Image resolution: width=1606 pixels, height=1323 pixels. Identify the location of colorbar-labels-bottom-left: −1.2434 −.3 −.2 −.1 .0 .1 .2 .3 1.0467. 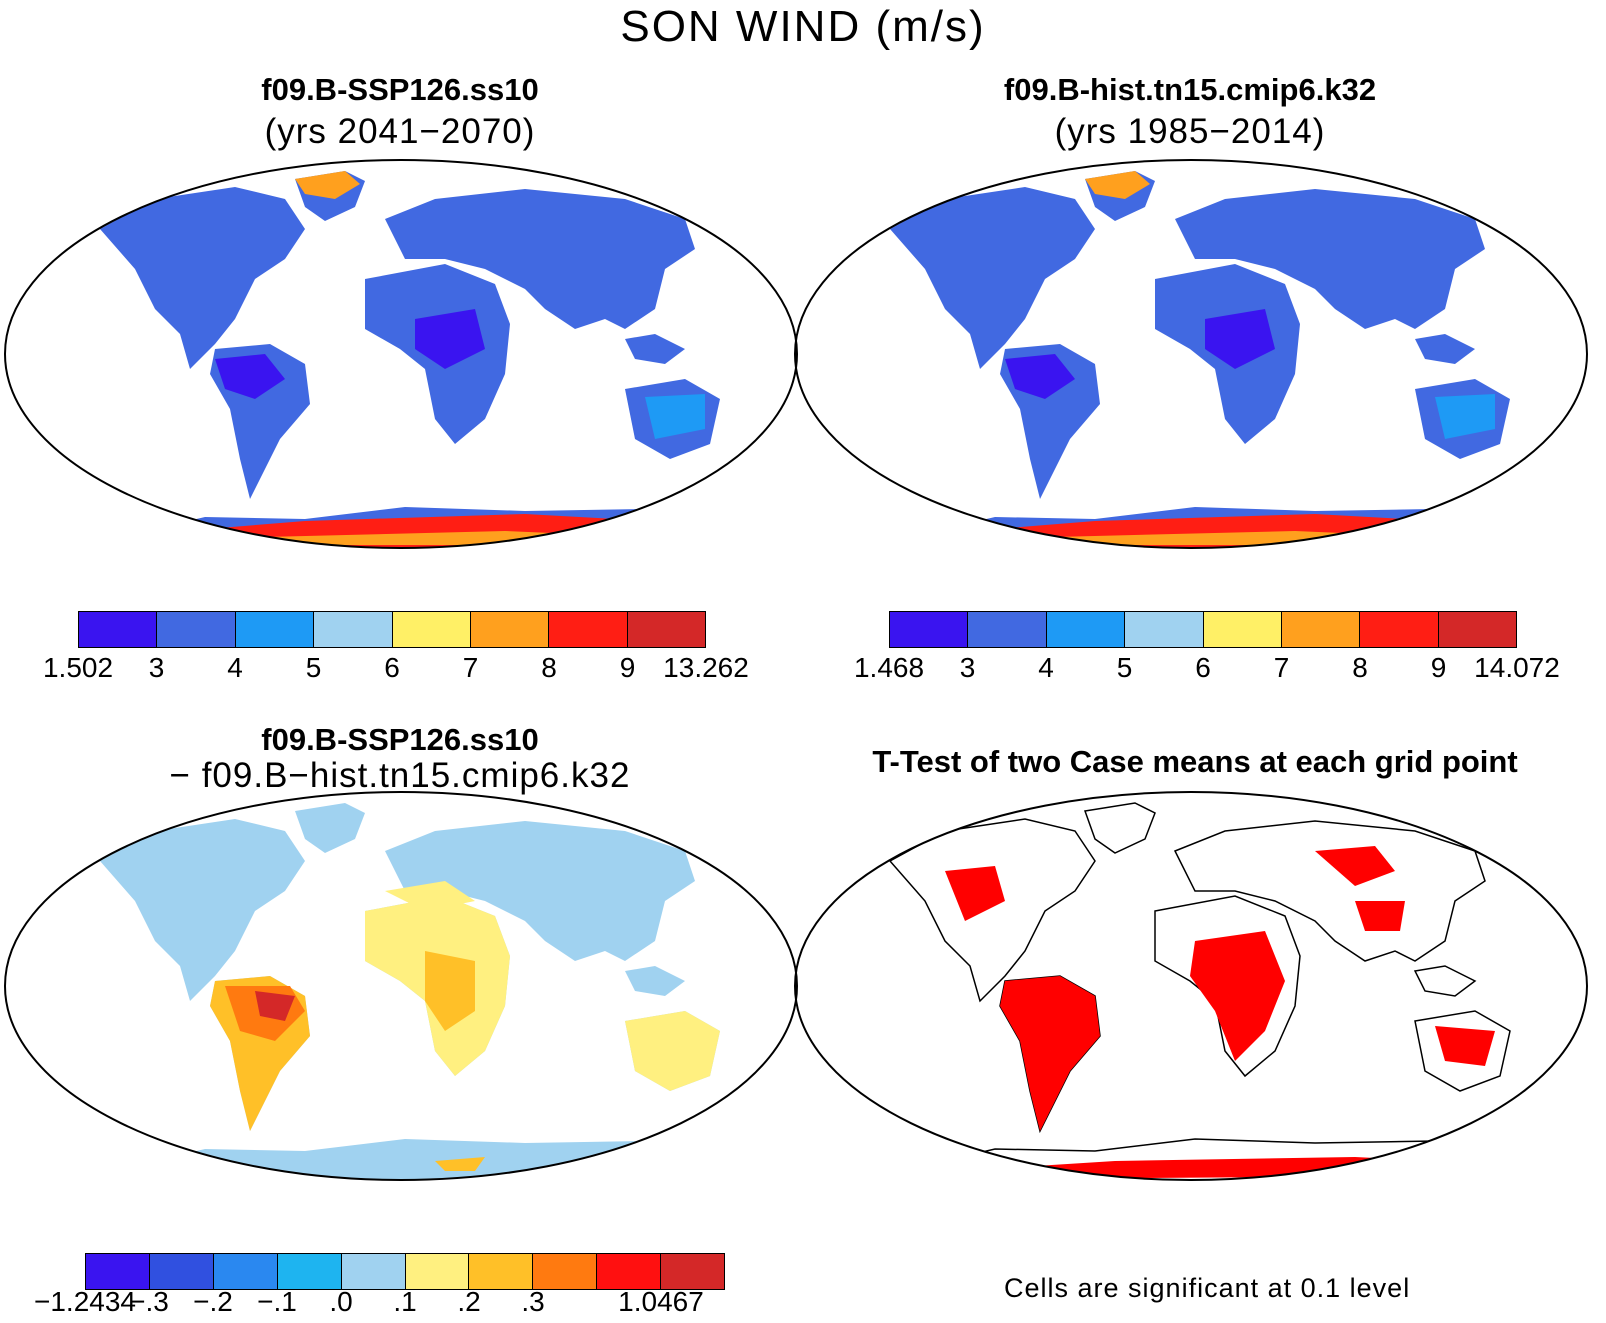
(379, 1303).